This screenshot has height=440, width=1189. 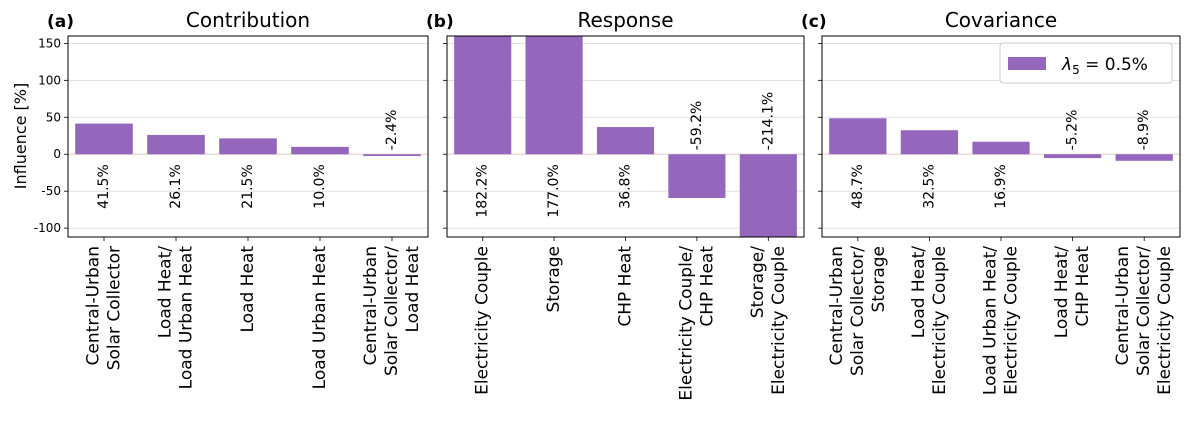 I want to click on y-axis-label: Influence [%], so click(x=20, y=136).